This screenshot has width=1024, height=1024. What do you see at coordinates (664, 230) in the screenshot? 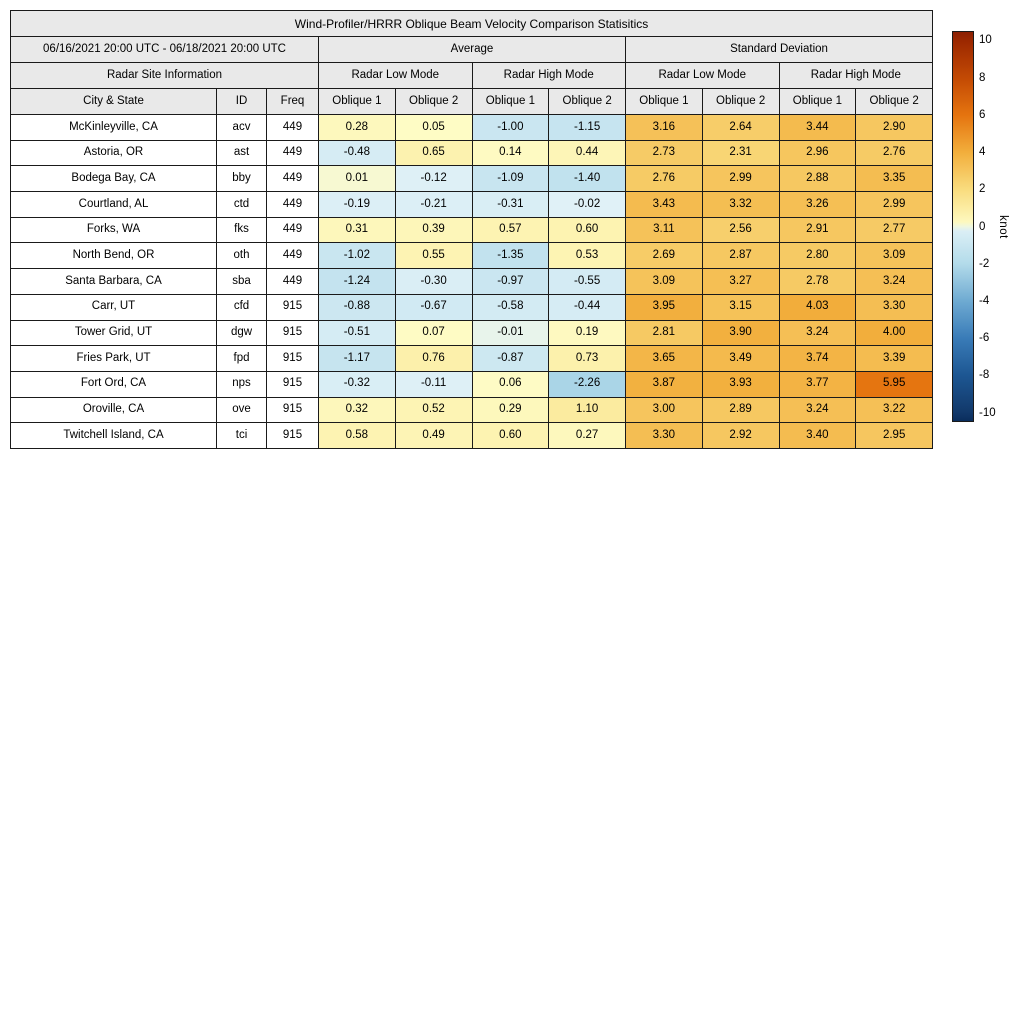
I see `value-cell: 3.11` at bounding box center [664, 230].